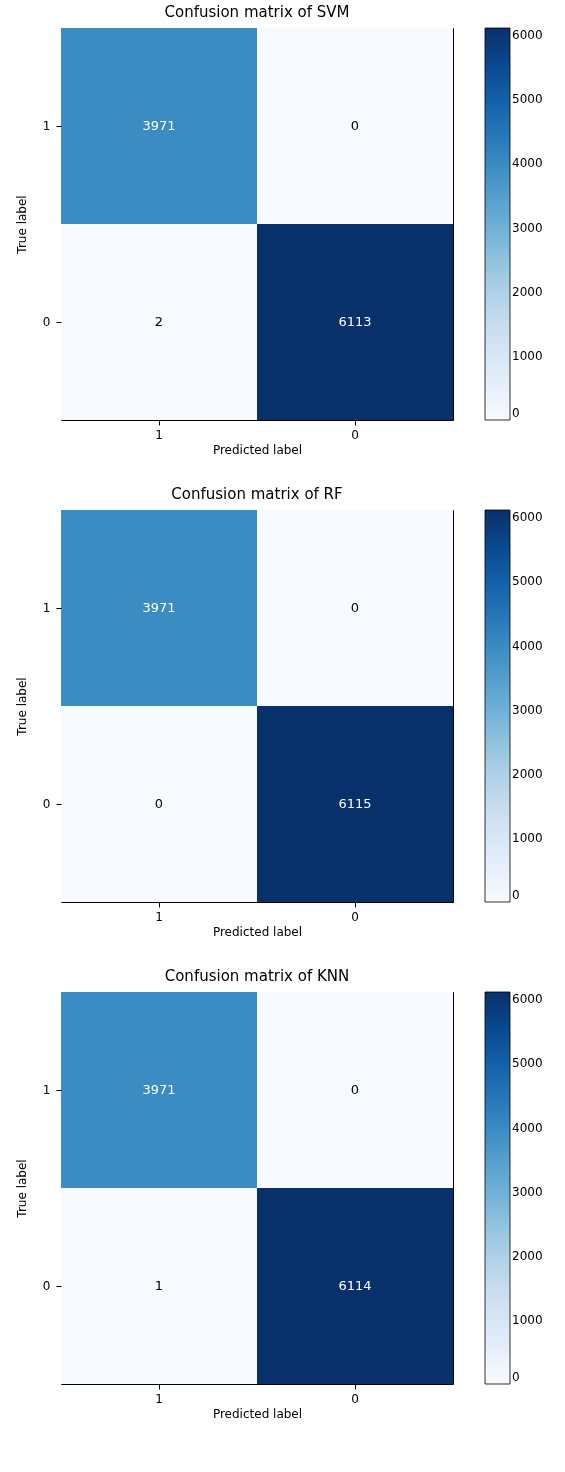 The width and height of the screenshot is (565, 1472). I want to click on data-label: 1, so click(159, 1285).